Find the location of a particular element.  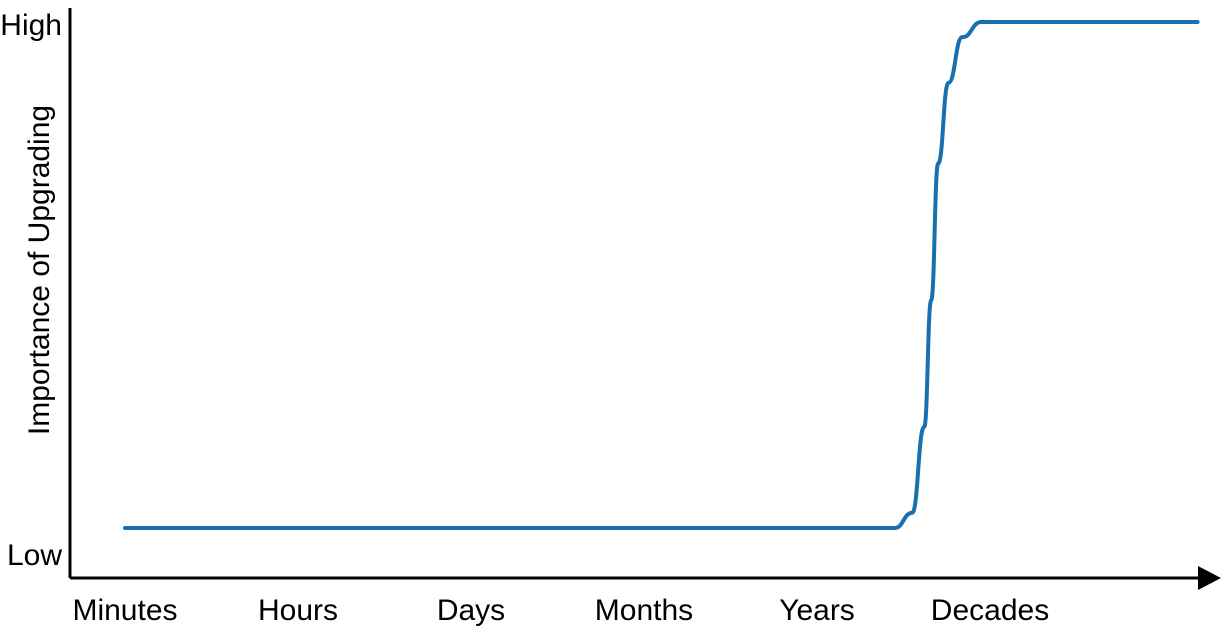

x-tick-label-decades: Decades is located at coordinates (990, 610).